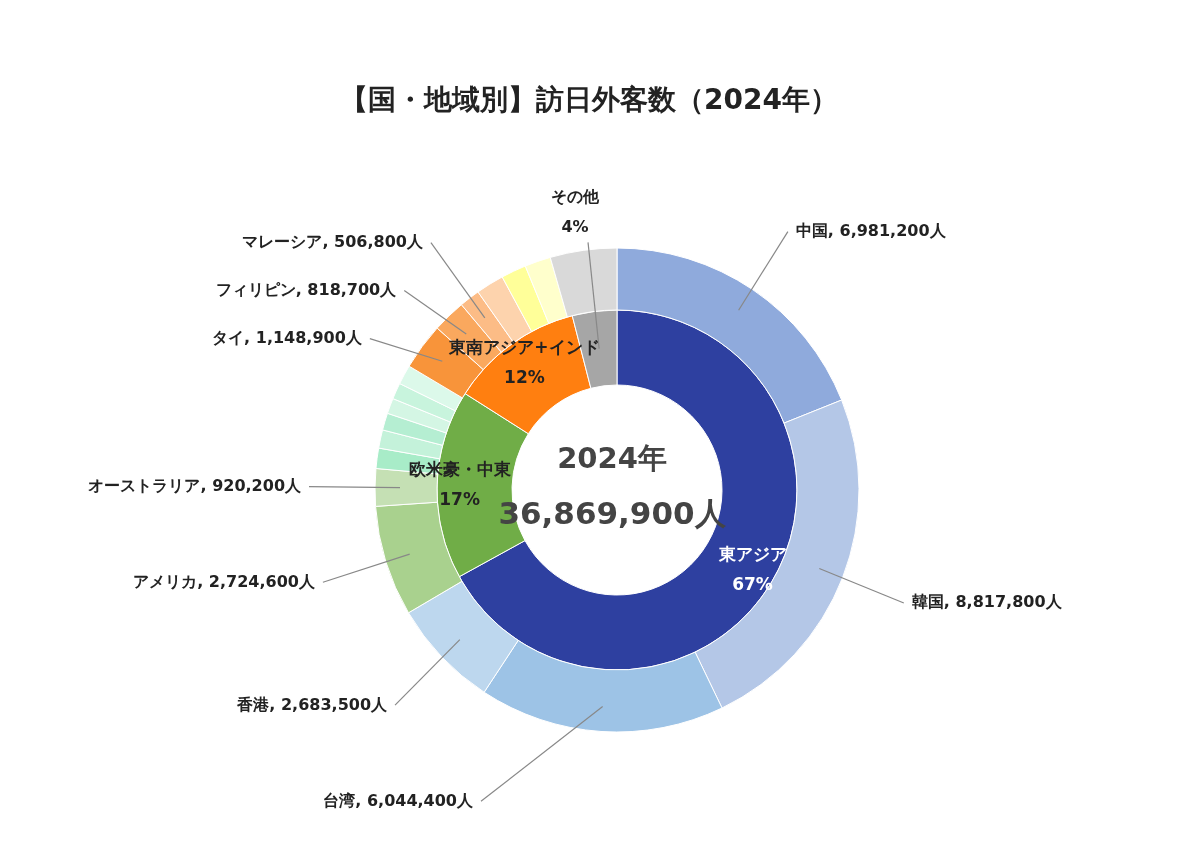 The width and height of the screenshot is (1178, 857). Describe the element at coordinates (589, 99) in the screenshot. I see `title: 【国・地域別】訪日外客数（2024年）` at that location.